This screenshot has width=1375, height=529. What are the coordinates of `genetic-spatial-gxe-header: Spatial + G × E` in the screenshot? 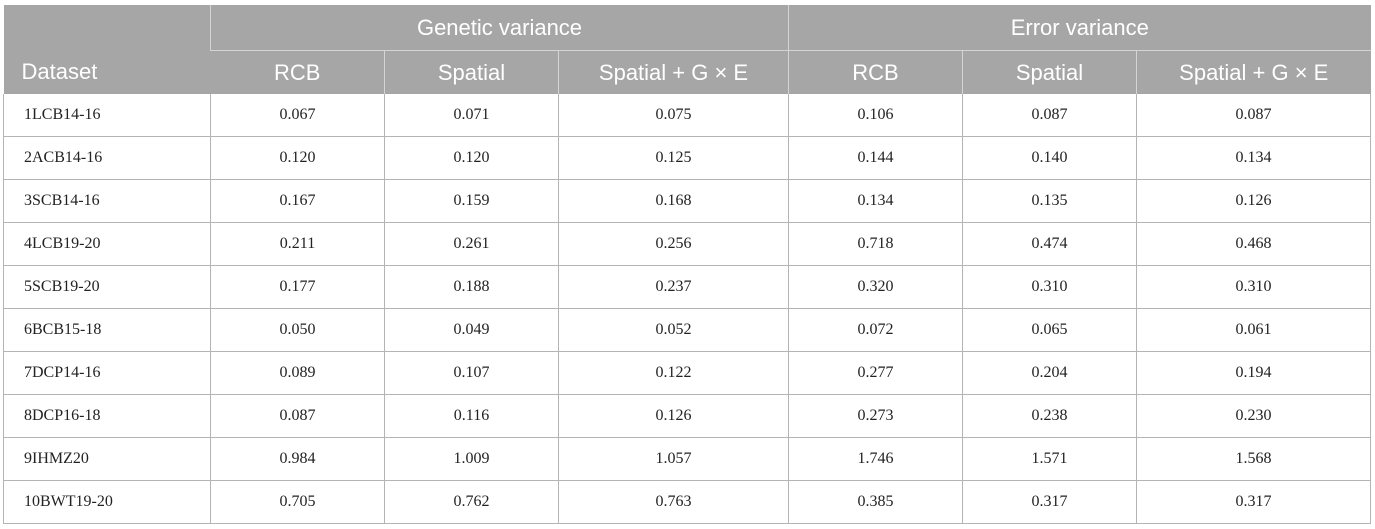 It's located at (673, 72).